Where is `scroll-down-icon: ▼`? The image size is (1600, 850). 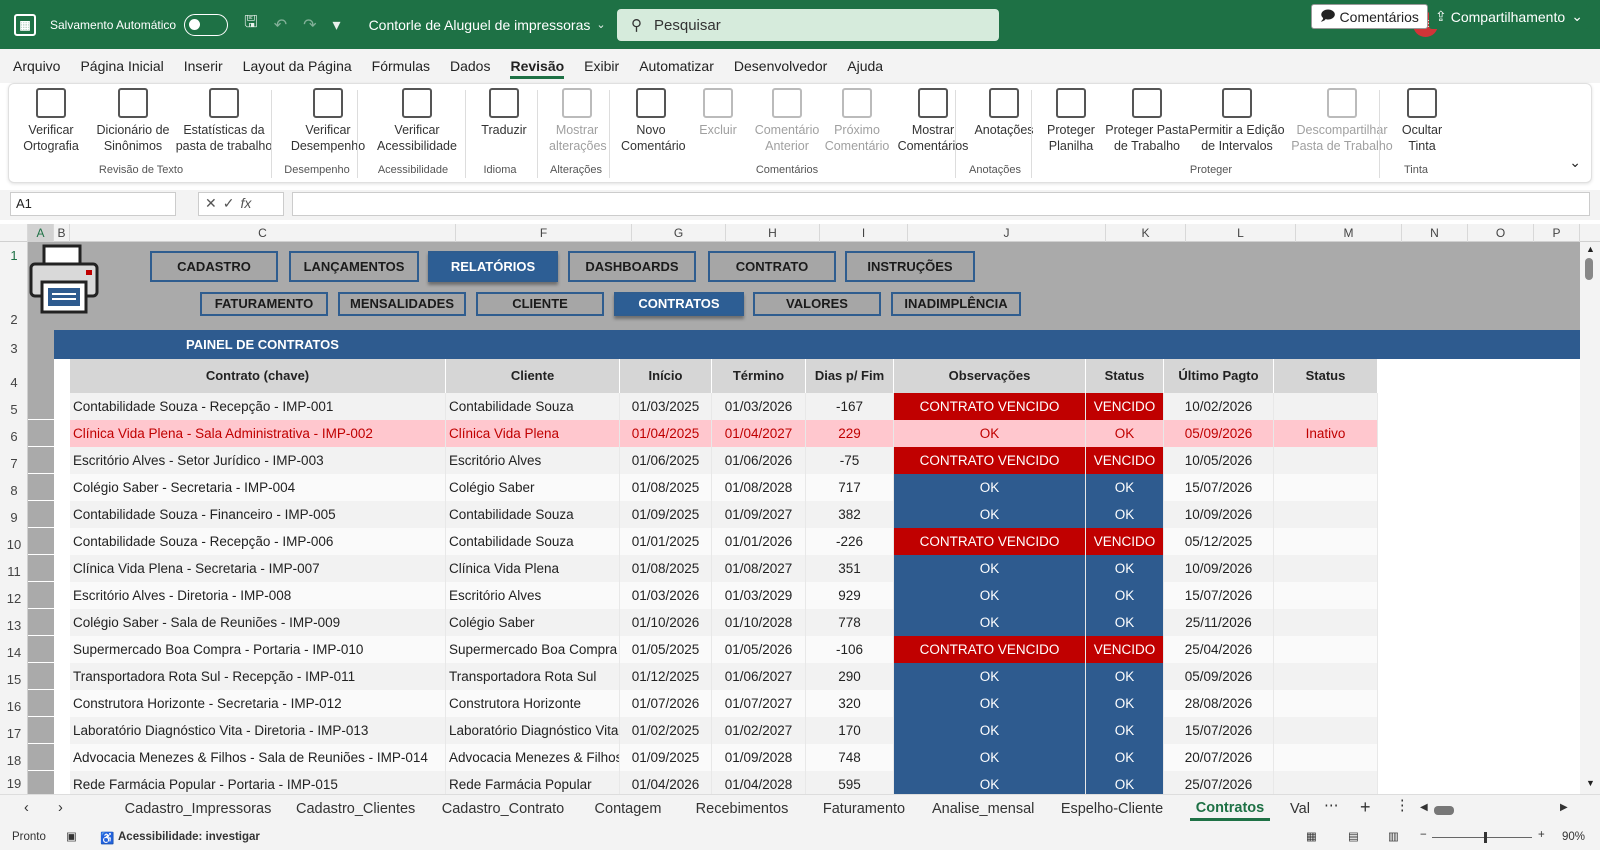 scroll-down-icon: ▼ is located at coordinates (1590, 783).